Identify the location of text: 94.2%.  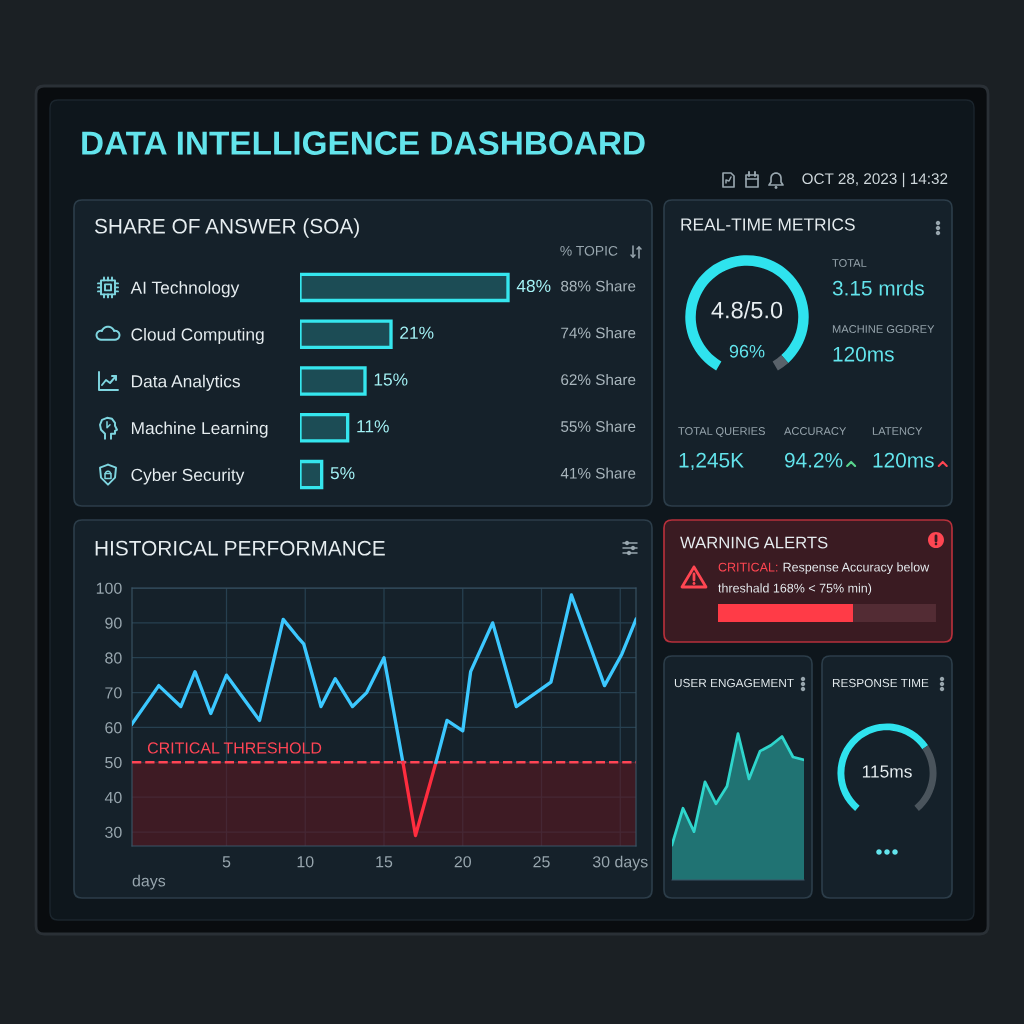
(813, 460).